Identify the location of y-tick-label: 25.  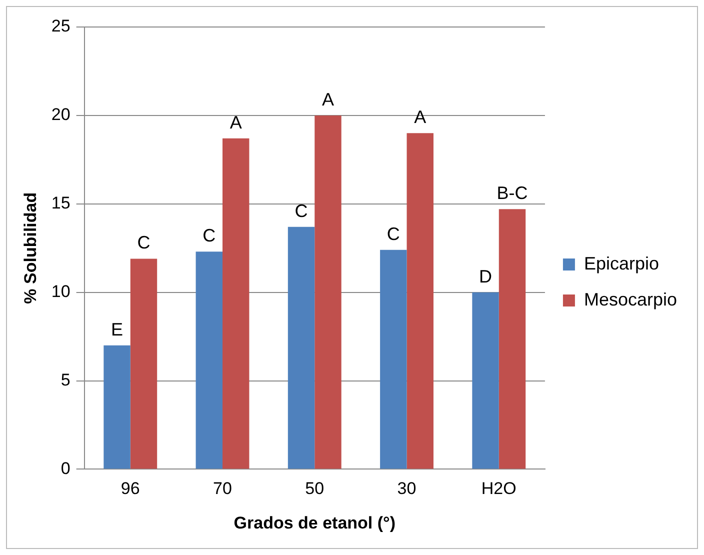
(60, 26).